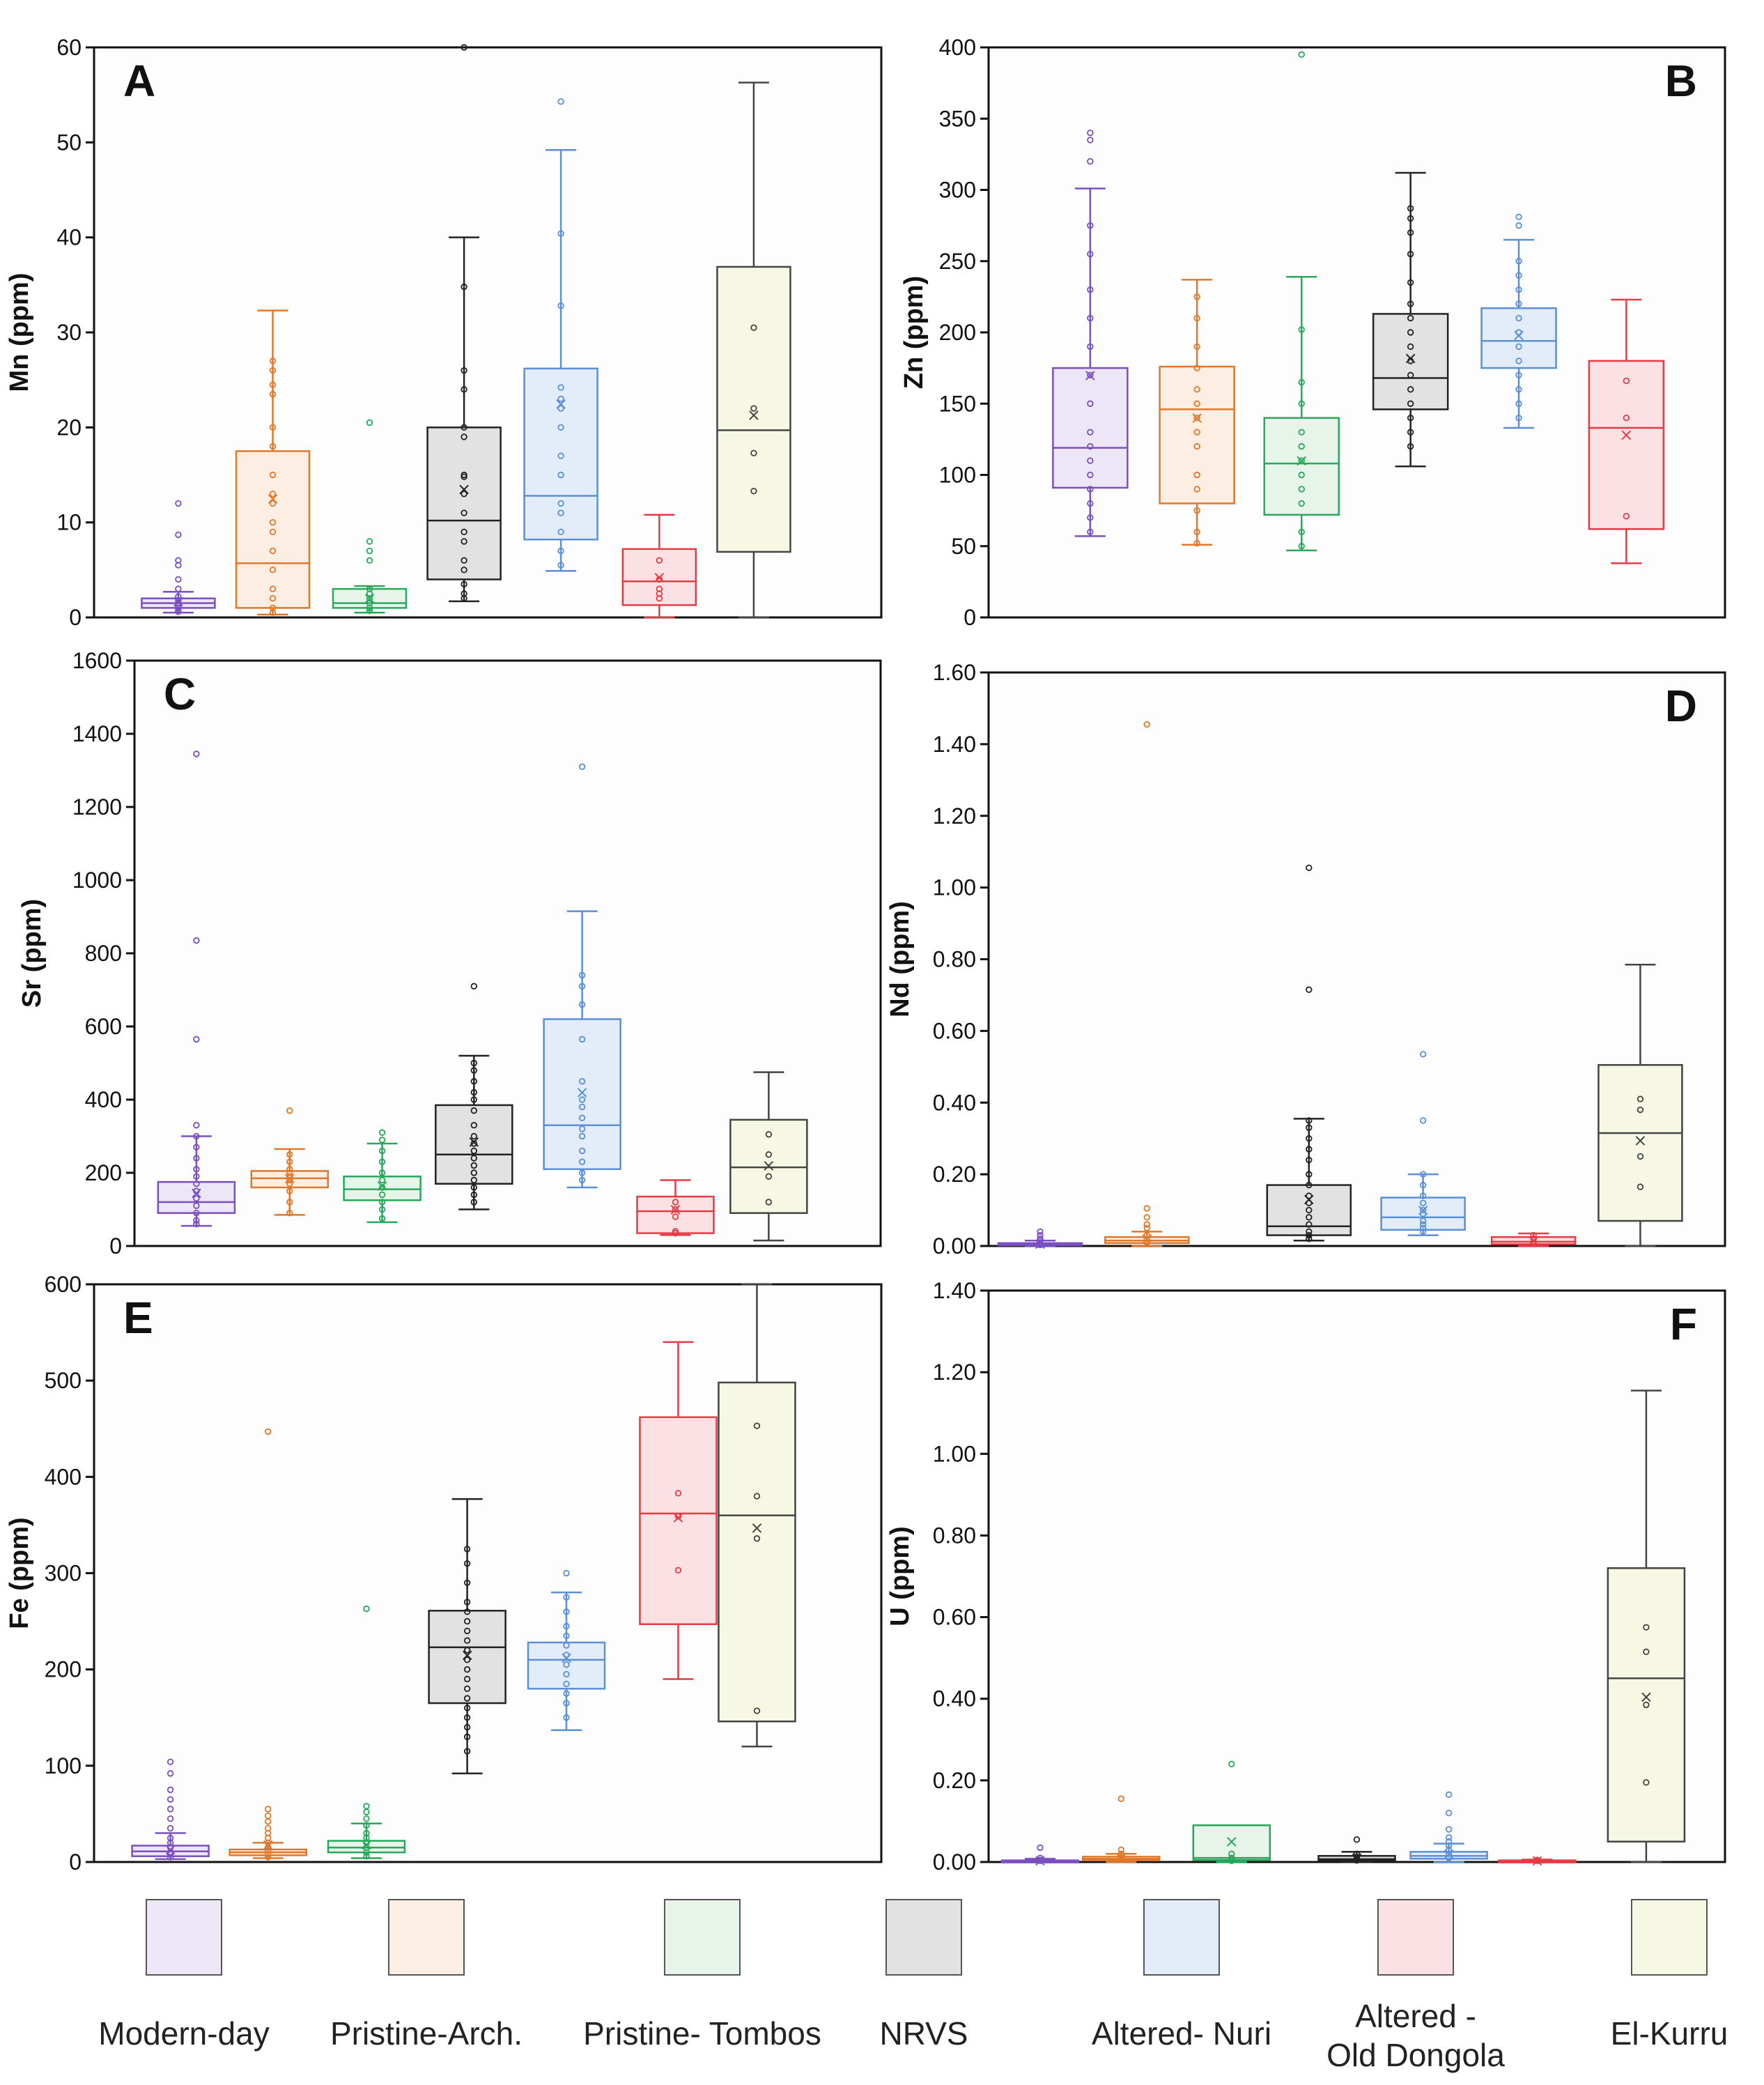  I want to click on y-axis-label: Mn (ppm), so click(19, 332).